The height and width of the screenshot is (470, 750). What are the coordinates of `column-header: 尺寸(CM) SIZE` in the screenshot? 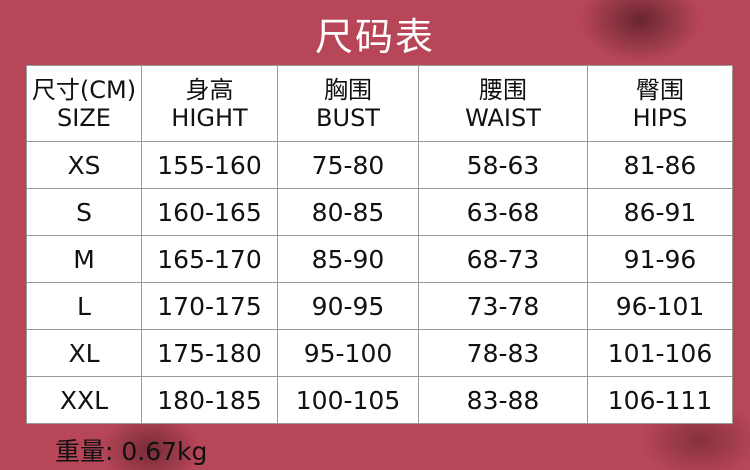 It's located at (84, 103).